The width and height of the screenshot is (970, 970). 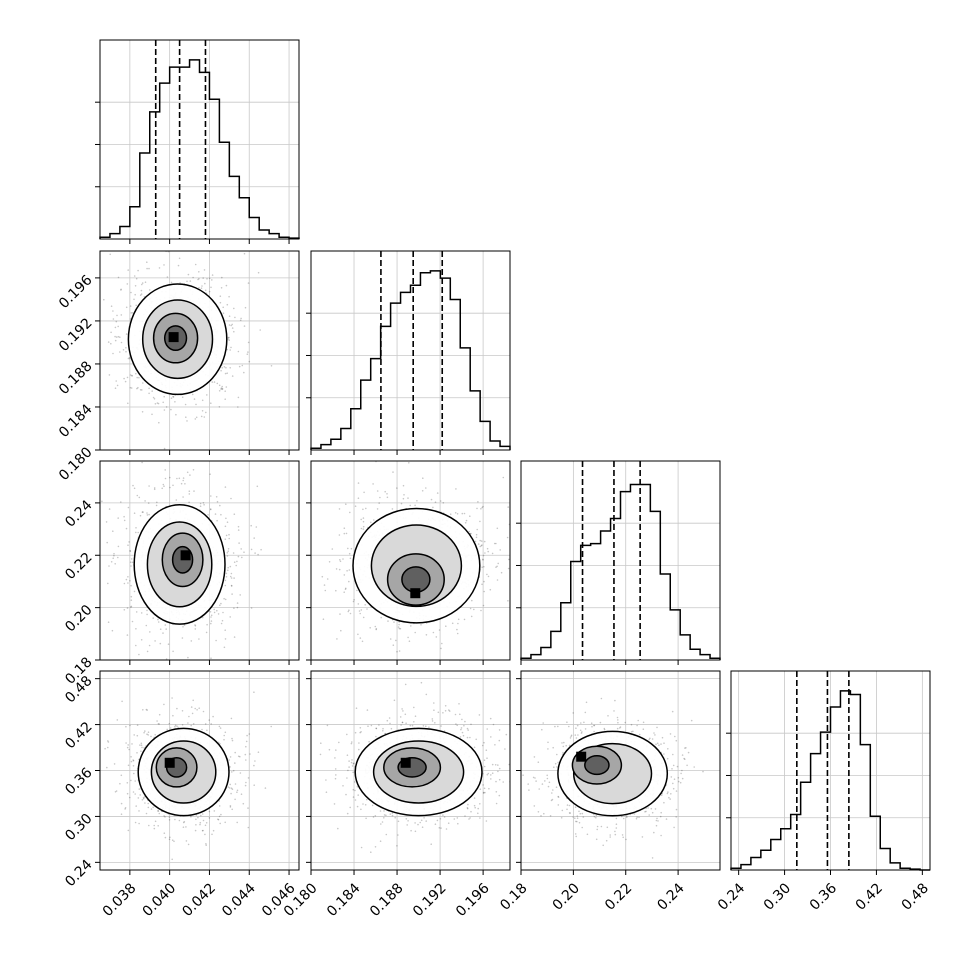 I want to click on scatter-panel-frame, so click(x=199, y=560).